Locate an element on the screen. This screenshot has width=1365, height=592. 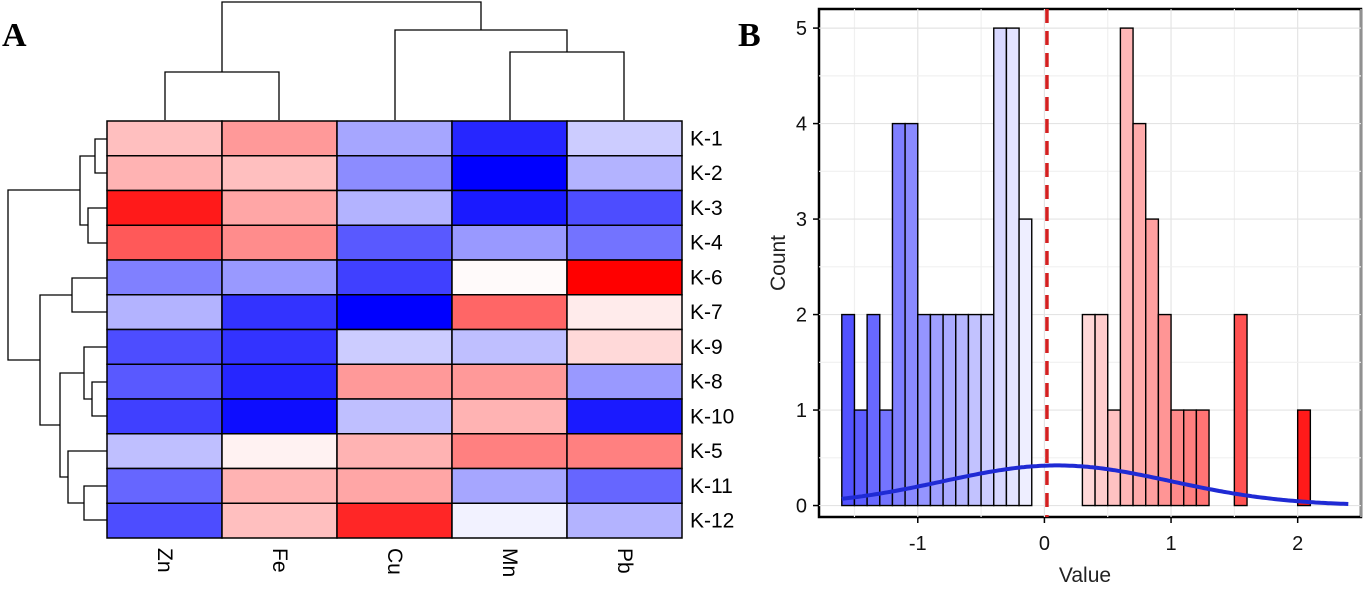
row-label: K-3 is located at coordinates (706, 208).